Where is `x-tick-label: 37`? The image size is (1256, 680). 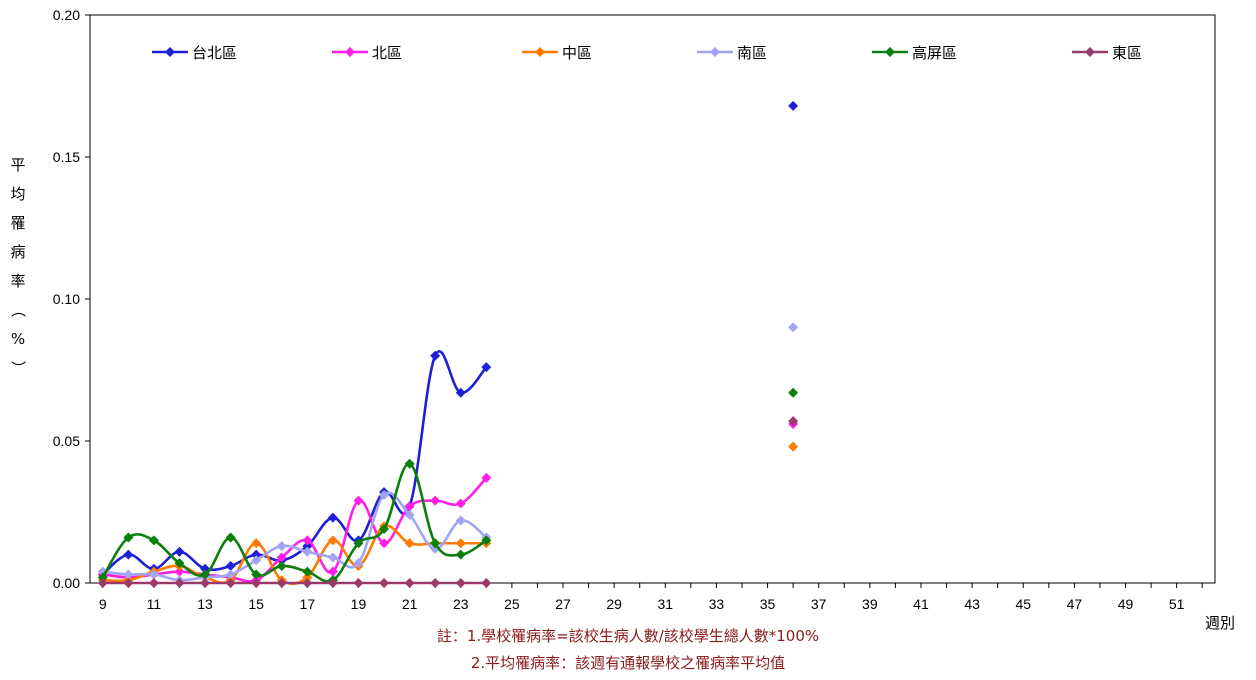 x-tick-label: 37 is located at coordinates (819, 604).